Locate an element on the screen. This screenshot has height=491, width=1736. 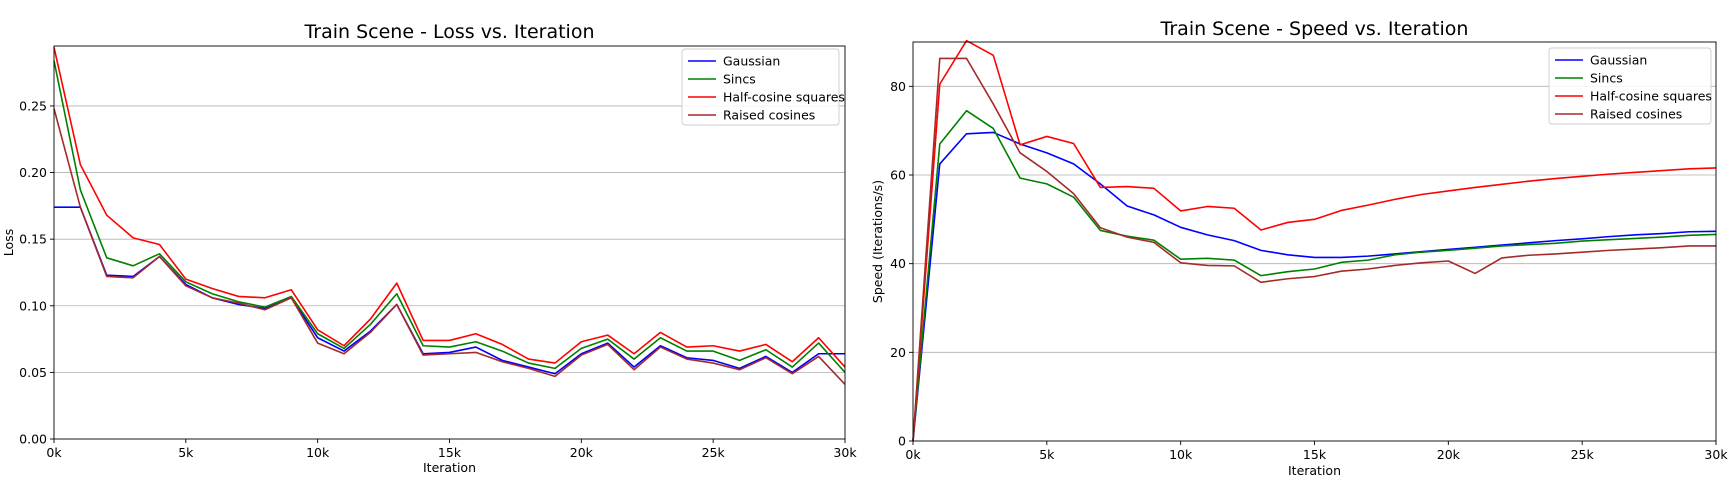
speed-y-axis-label: Speed (Iterations/s) is located at coordinates (877, 241).